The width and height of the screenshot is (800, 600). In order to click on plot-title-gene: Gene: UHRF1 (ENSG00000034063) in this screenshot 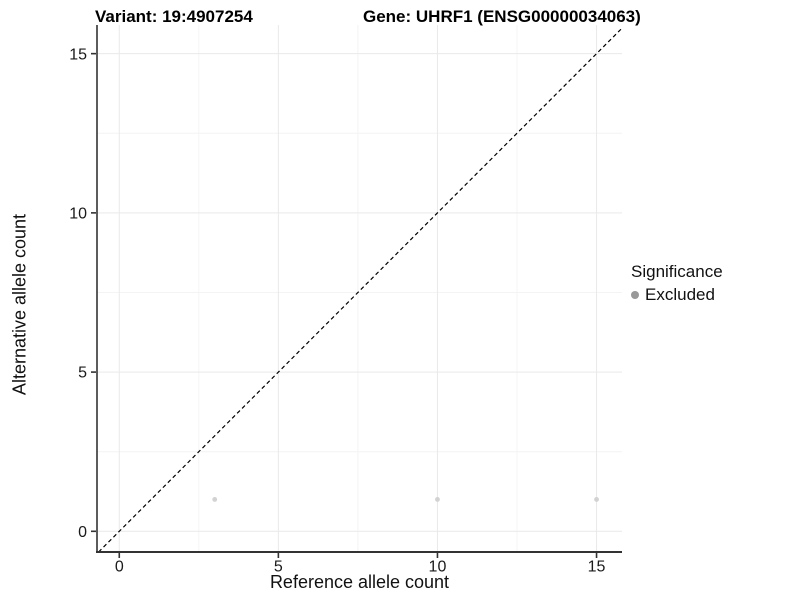, I will do `click(502, 16)`.